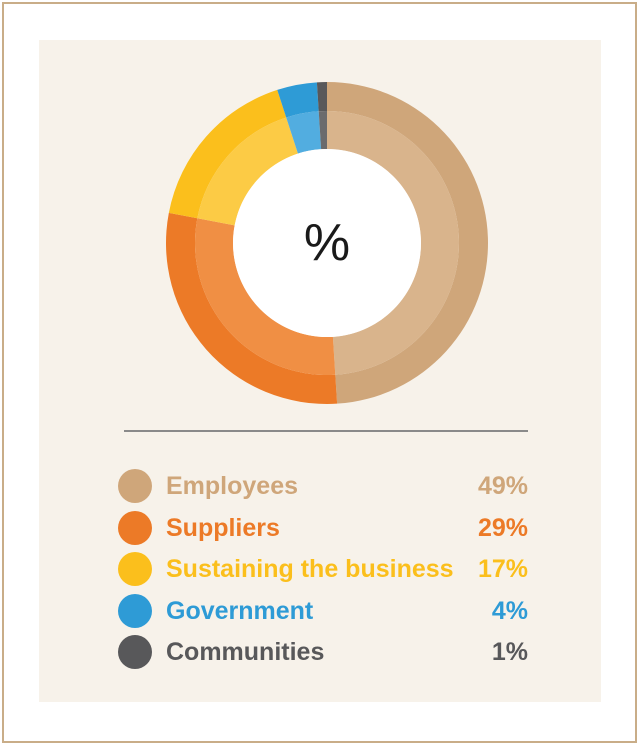 This screenshot has width=639, height=745. I want to click on slice-sustaining-the-business, so click(227, 154).